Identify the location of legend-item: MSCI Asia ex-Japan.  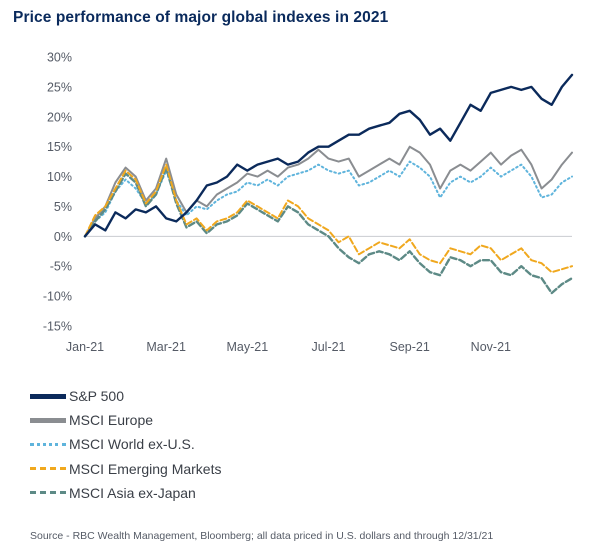
(125, 493).